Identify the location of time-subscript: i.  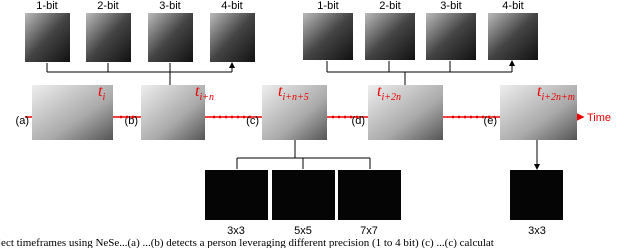
(103, 97).